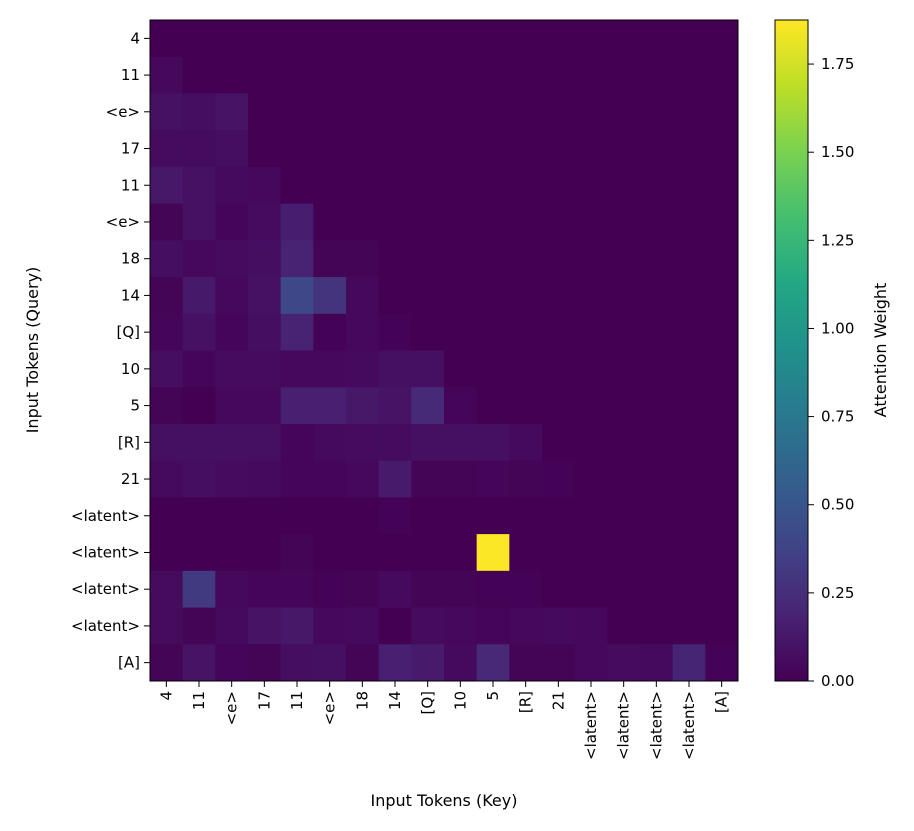 The image size is (914, 831). I want to click on x-tick-label: 4, so click(166, 696).